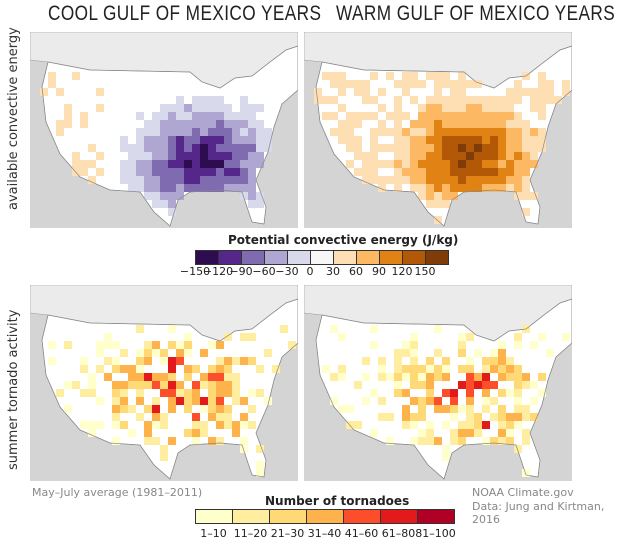 This screenshot has height=542, width=620. What do you see at coordinates (337, 501) in the screenshot?
I see `tornado-legend-title: Number of tornadoes` at bounding box center [337, 501].